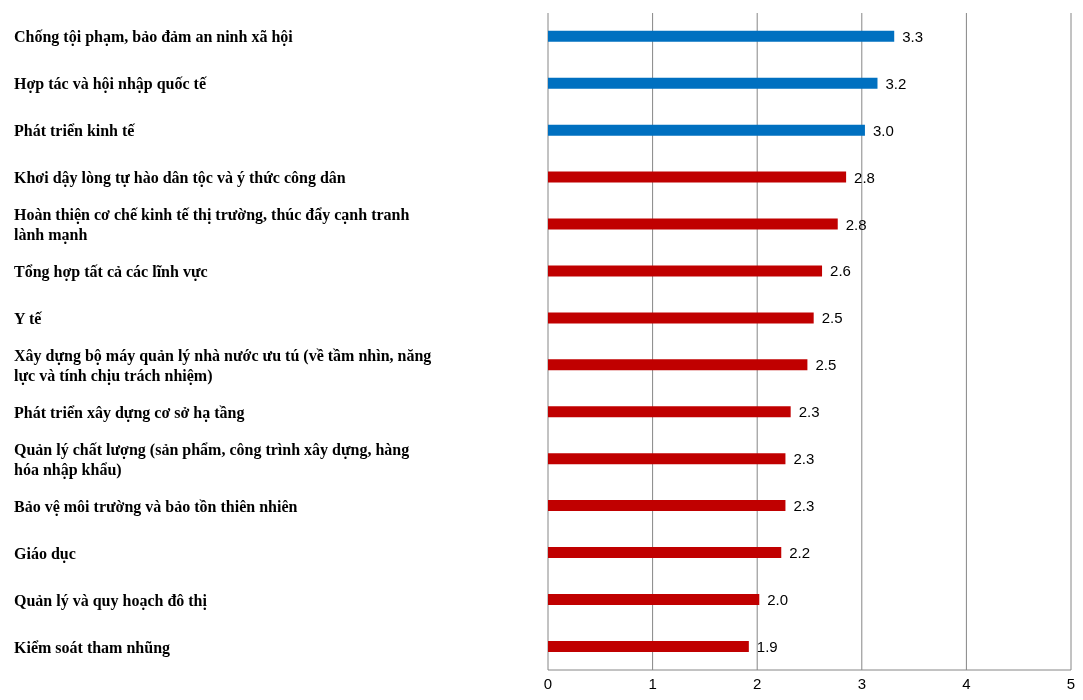  Describe the element at coordinates (156, 506) in the screenshot. I see `y-tick-label: Bảo vệ môi trường và bảo tồn thiên nhiên` at that location.